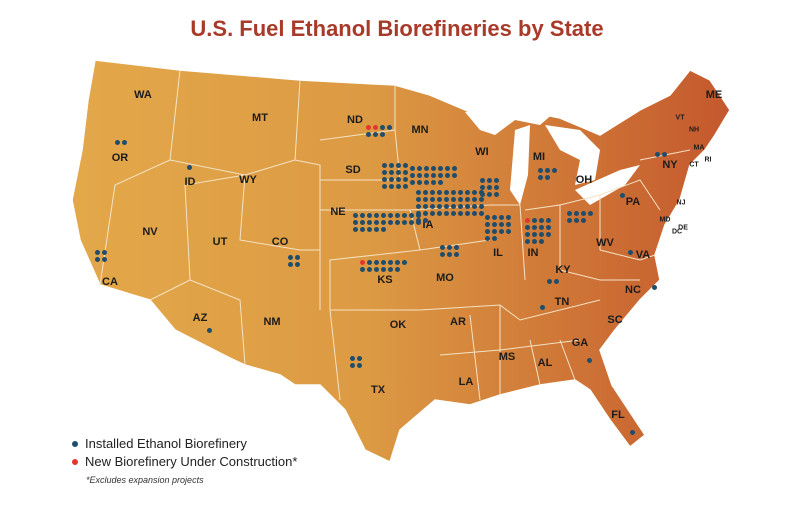 The height and width of the screenshot is (515, 794). I want to click on state-label-me: ME, so click(714, 95).